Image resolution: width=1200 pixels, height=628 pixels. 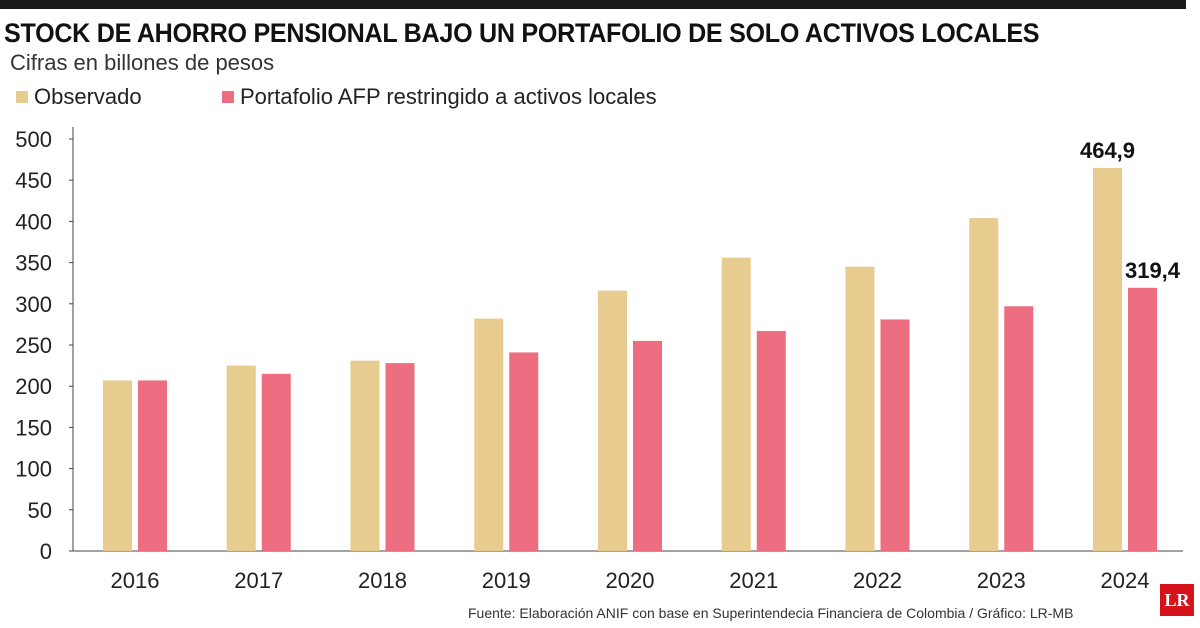 What do you see at coordinates (400, 457) in the screenshot?
I see `bar-restringido-2018` at bounding box center [400, 457].